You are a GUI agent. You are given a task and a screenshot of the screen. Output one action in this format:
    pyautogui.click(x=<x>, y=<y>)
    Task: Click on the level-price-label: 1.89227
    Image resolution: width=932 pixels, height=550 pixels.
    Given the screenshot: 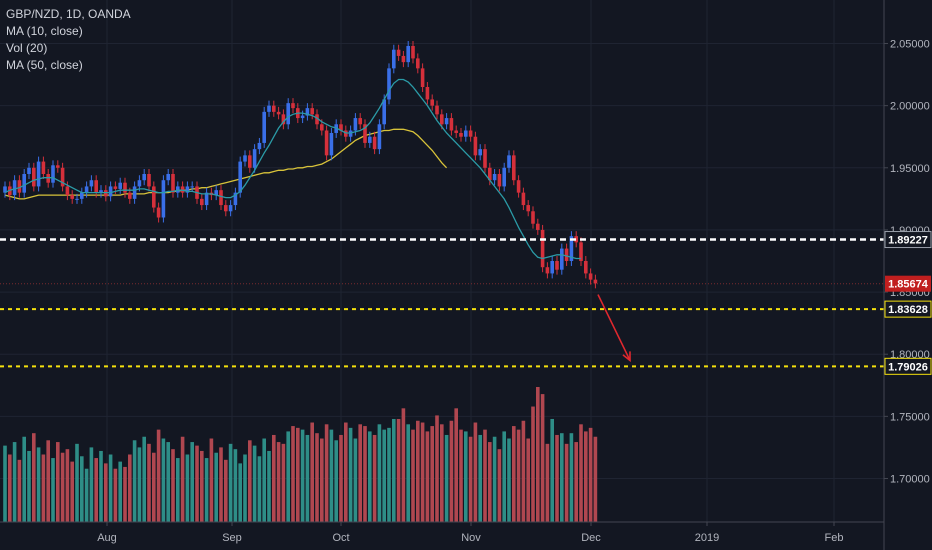 What is the action you would take?
    pyautogui.click(x=908, y=241)
    